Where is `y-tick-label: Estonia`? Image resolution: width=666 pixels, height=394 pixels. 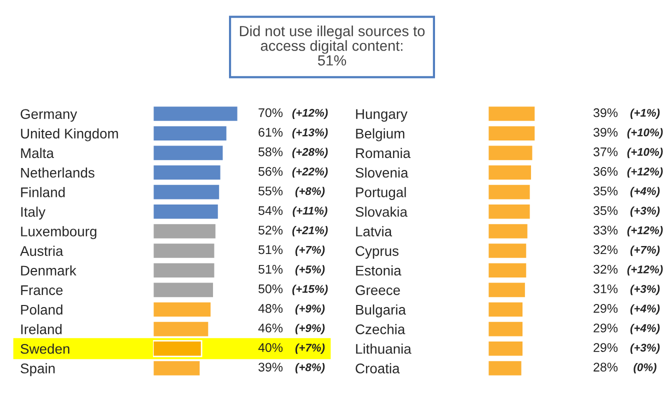
y-tick-label: Estonia is located at coordinates (379, 270).